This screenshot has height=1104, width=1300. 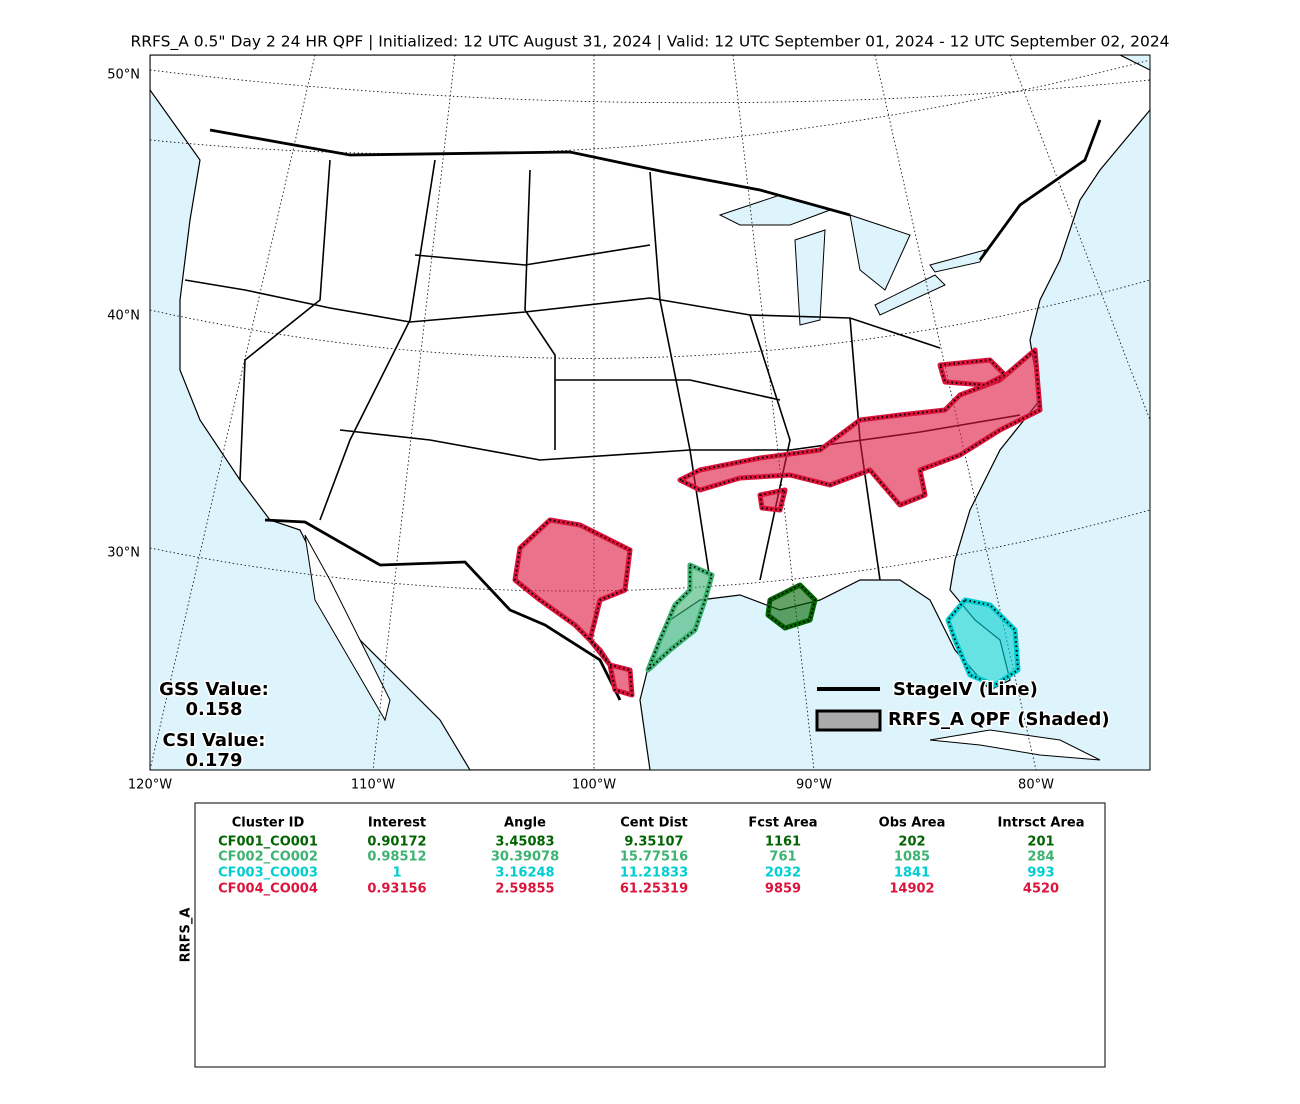 What do you see at coordinates (525, 857) in the screenshot?
I see `table-cell: 30.39078` at bounding box center [525, 857].